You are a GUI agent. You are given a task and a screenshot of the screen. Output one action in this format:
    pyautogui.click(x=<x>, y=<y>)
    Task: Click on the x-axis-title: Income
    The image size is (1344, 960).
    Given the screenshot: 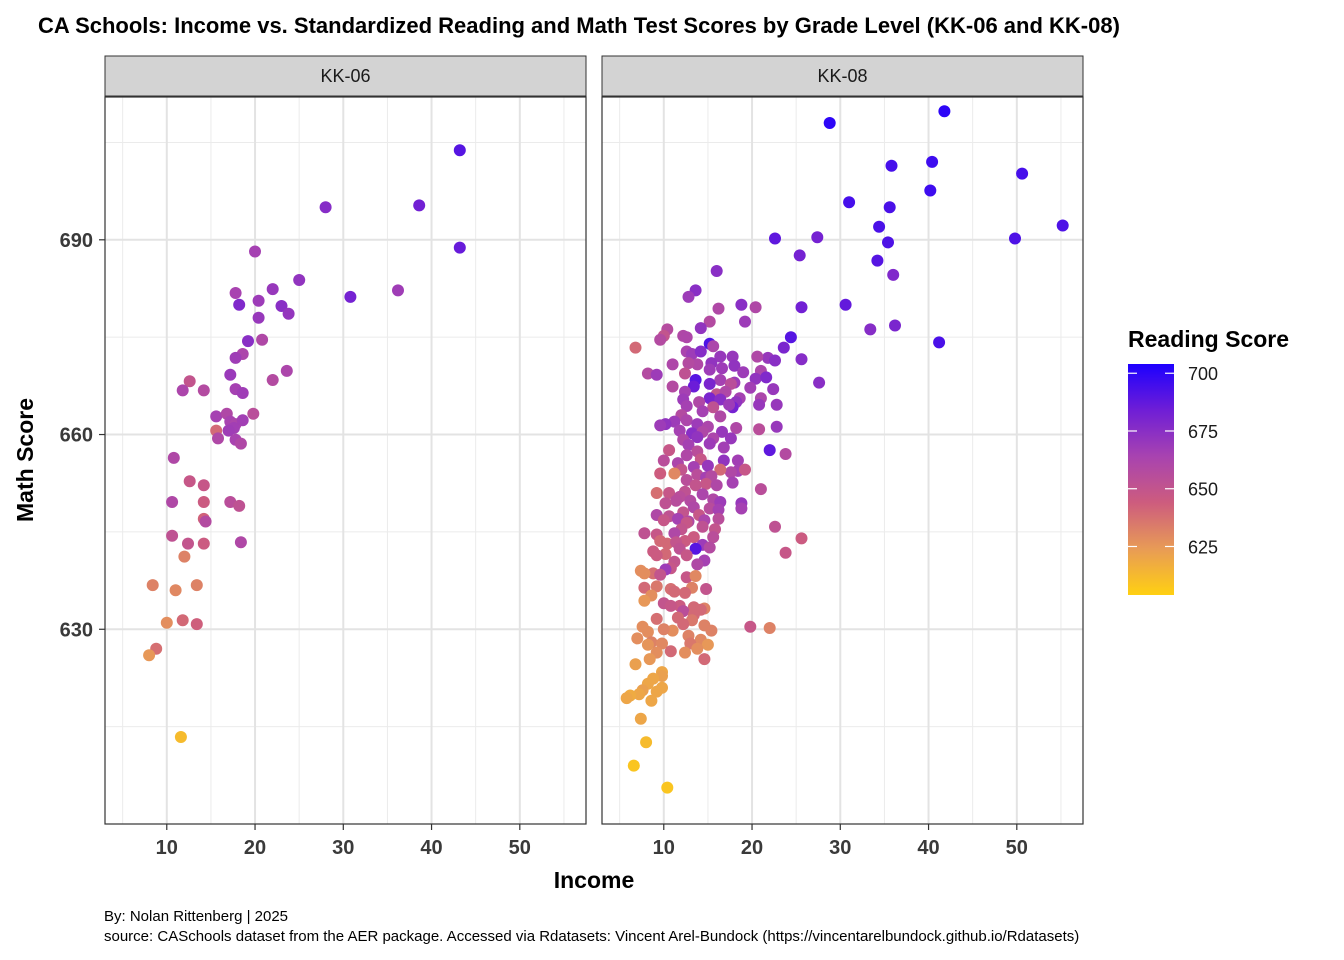 What is the action you would take?
    pyautogui.click(x=594, y=880)
    